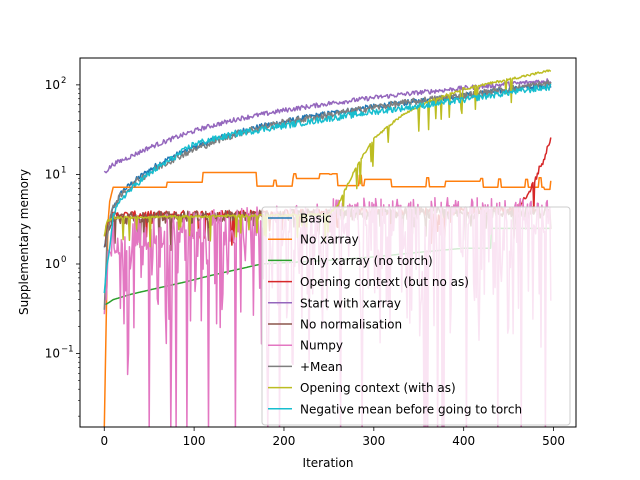 The width and height of the screenshot is (640, 480). Describe the element at coordinates (194, 441) in the screenshot. I see `x-tick-label: 100` at that location.